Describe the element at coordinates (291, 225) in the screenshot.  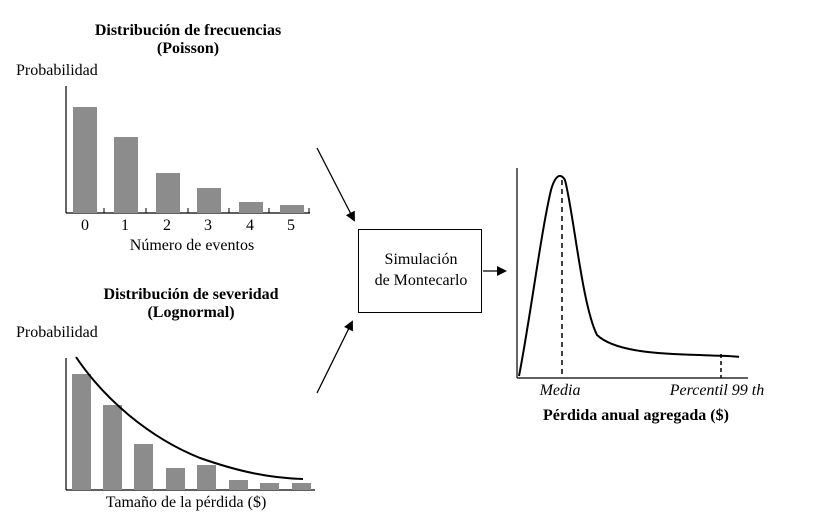
I see `frequency-tick-5: 5` at that location.